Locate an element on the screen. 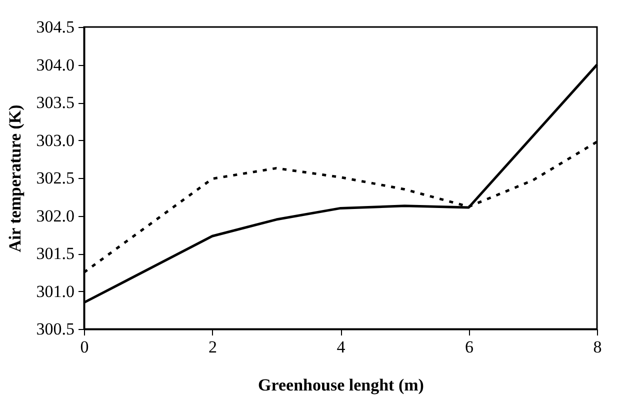  y-tick-label: 300.5 is located at coordinates (55, 329).